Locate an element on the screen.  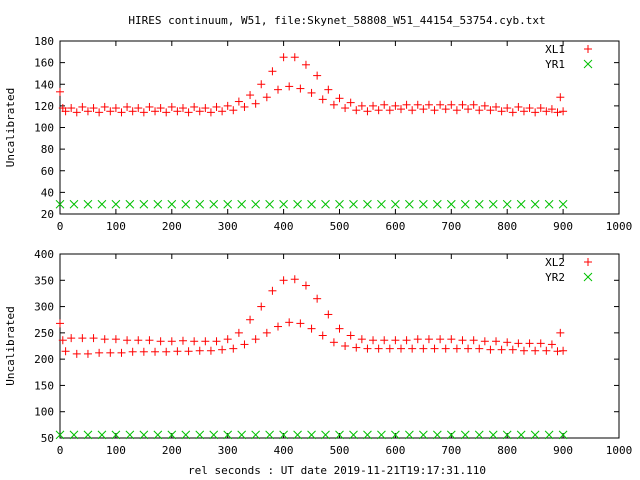
y-axis-label: Uncalibrated is located at coordinates (10, 345).